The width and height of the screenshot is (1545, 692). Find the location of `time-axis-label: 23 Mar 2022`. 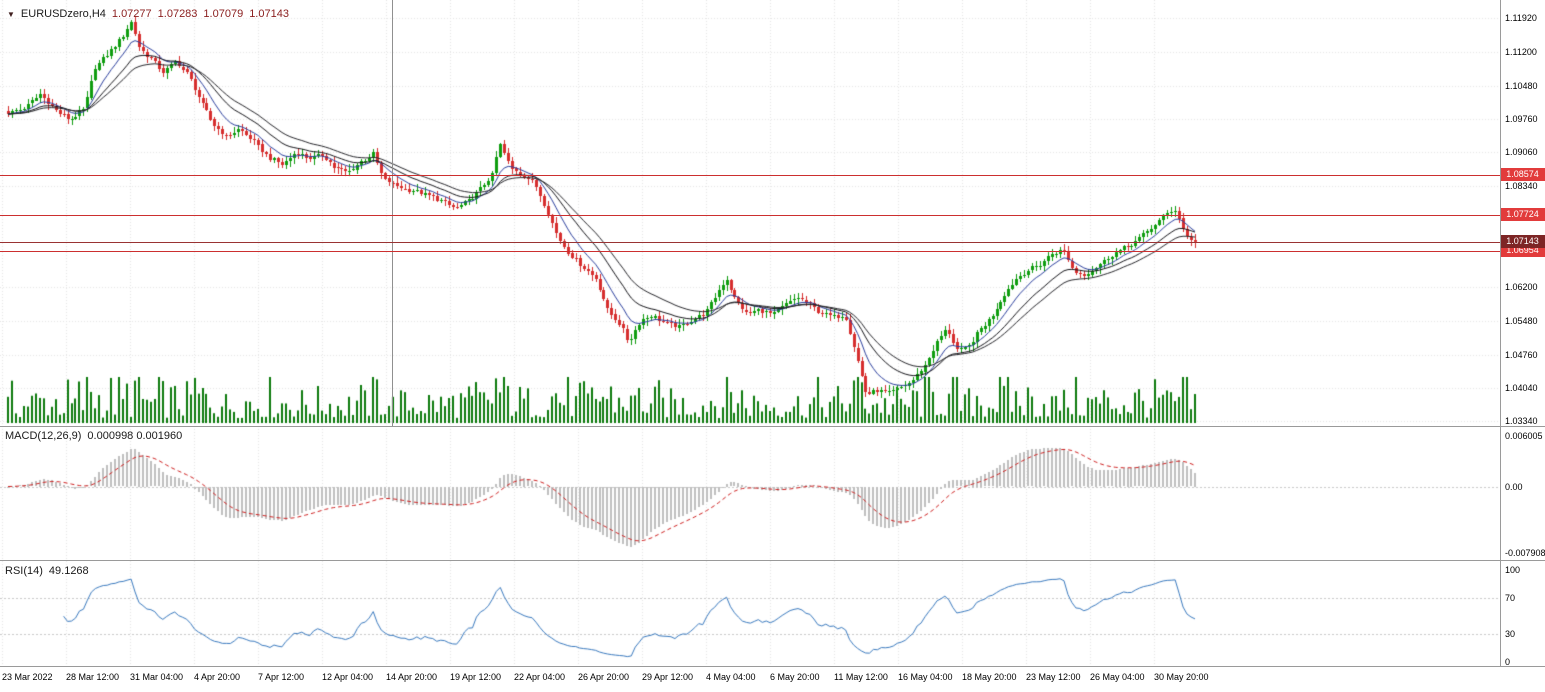

time-axis-label: 23 Mar 2022 is located at coordinates (27, 677).